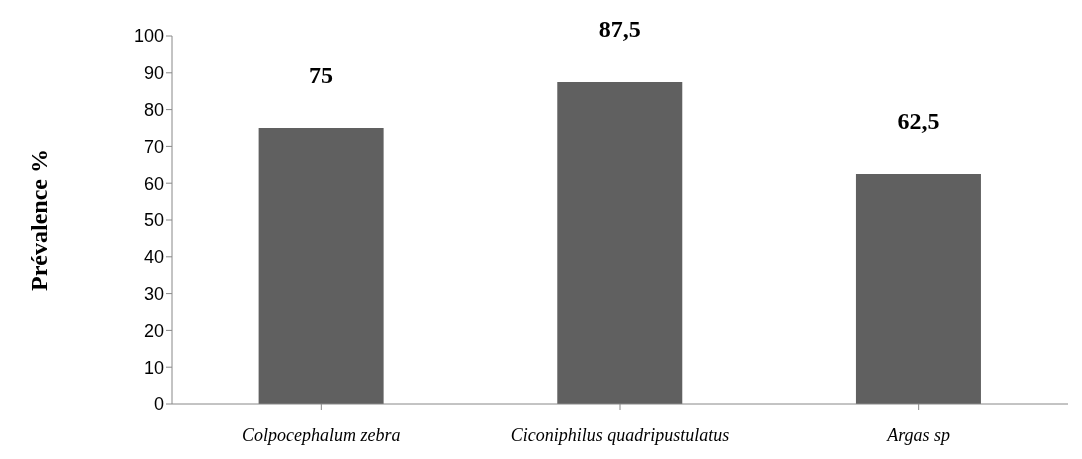 Image resolution: width=1082 pixels, height=459 pixels. What do you see at coordinates (918, 434) in the screenshot?
I see `x-tick-label: Argas sp` at bounding box center [918, 434].